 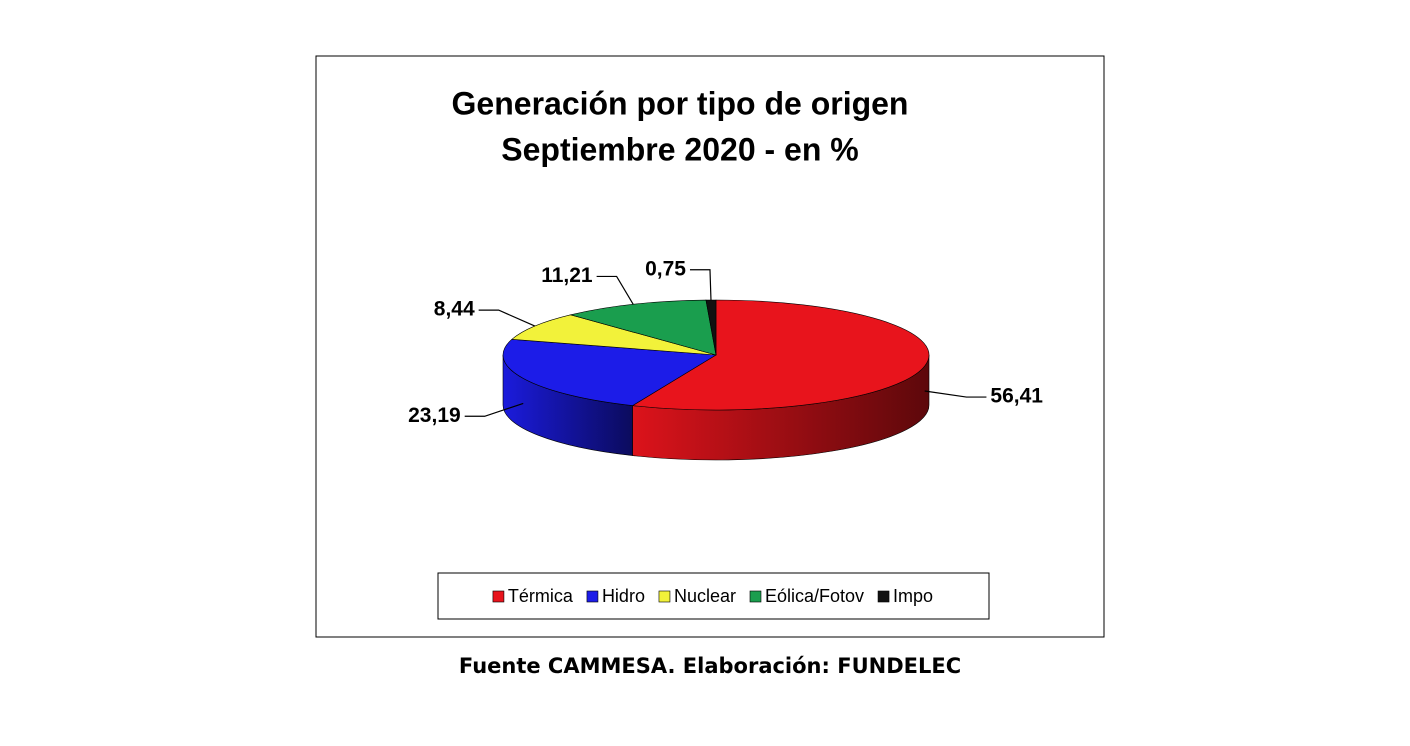 What do you see at coordinates (913, 596) in the screenshot?
I see `legend-label: Impo` at bounding box center [913, 596].